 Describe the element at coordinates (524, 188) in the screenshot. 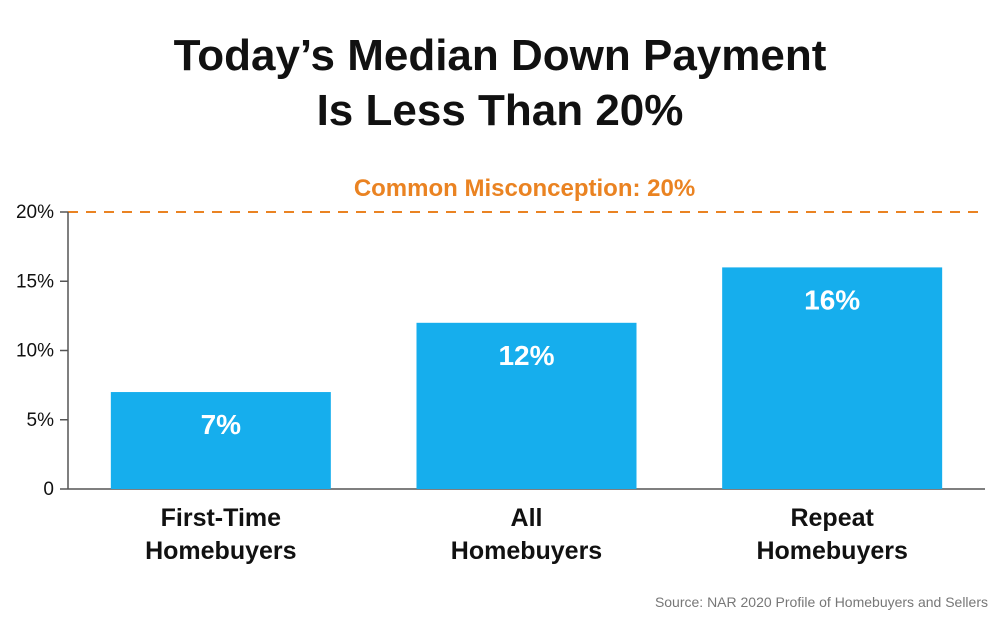

I see `reference-line-label: Common Misconception: 20%` at that location.